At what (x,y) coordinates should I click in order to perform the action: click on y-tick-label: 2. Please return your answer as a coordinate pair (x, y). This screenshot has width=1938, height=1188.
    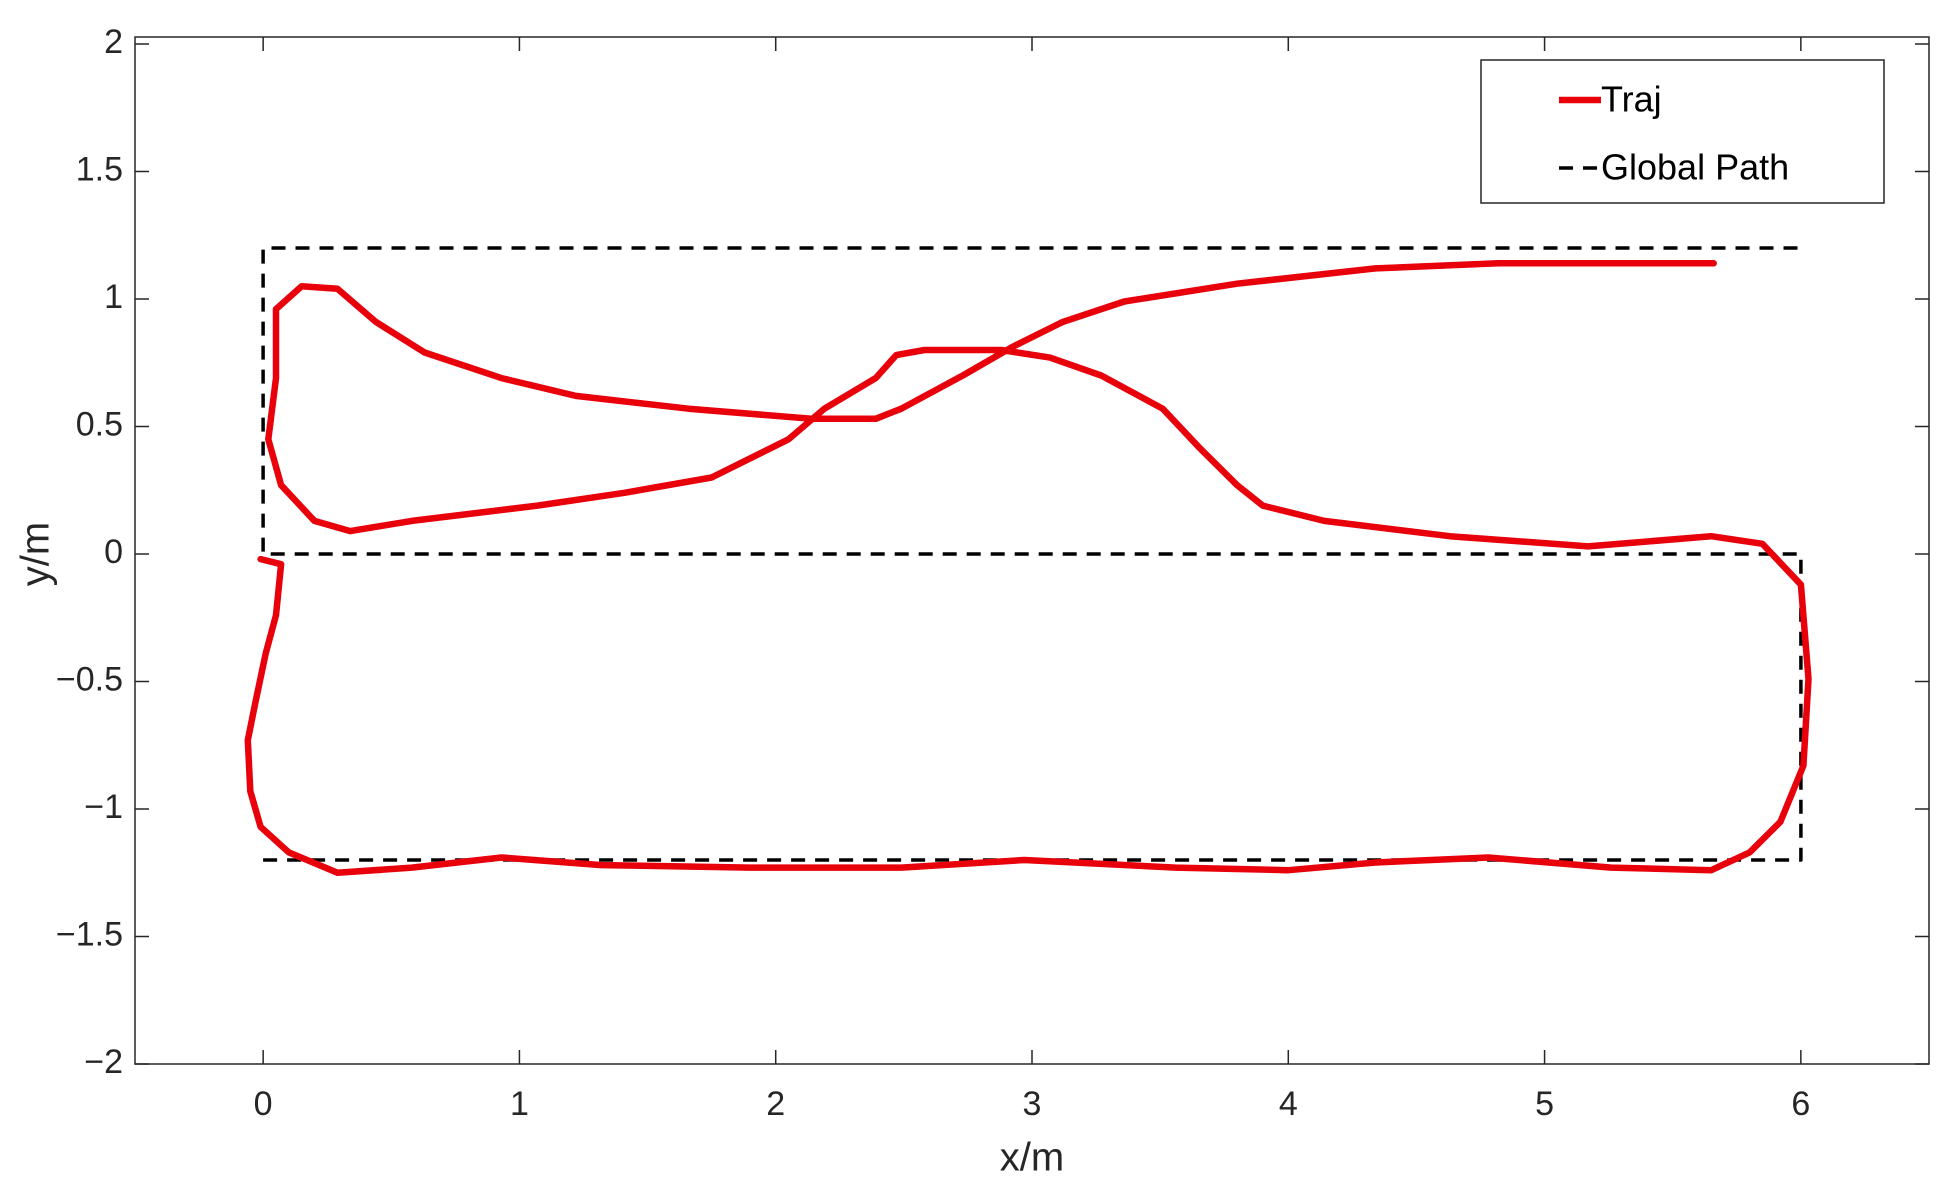
    Looking at the image, I should click on (113, 42).